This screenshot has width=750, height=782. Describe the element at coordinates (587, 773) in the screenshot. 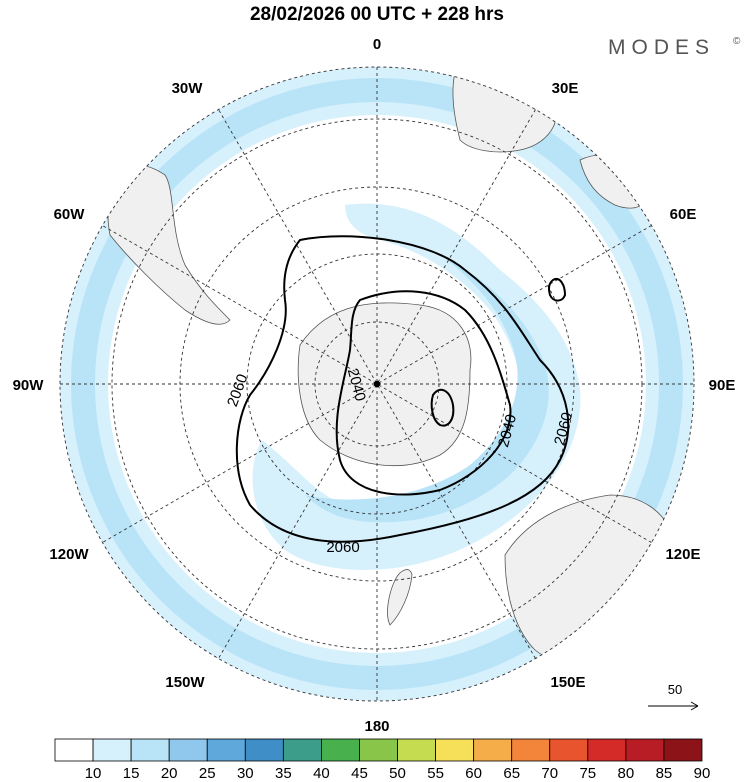

I see `colorbar-tick-label: 75` at that location.